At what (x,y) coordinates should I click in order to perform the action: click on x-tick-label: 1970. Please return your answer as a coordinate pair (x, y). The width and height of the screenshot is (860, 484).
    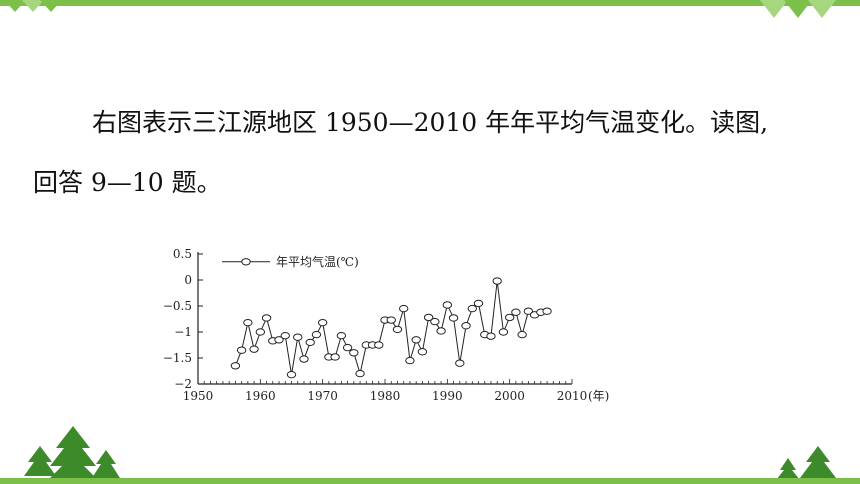
    Looking at the image, I should click on (322, 396).